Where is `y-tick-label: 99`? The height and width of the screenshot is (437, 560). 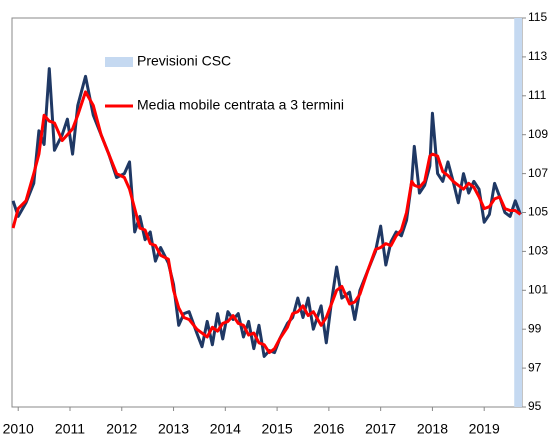 y-tick-label: 99 is located at coordinates (535, 328).